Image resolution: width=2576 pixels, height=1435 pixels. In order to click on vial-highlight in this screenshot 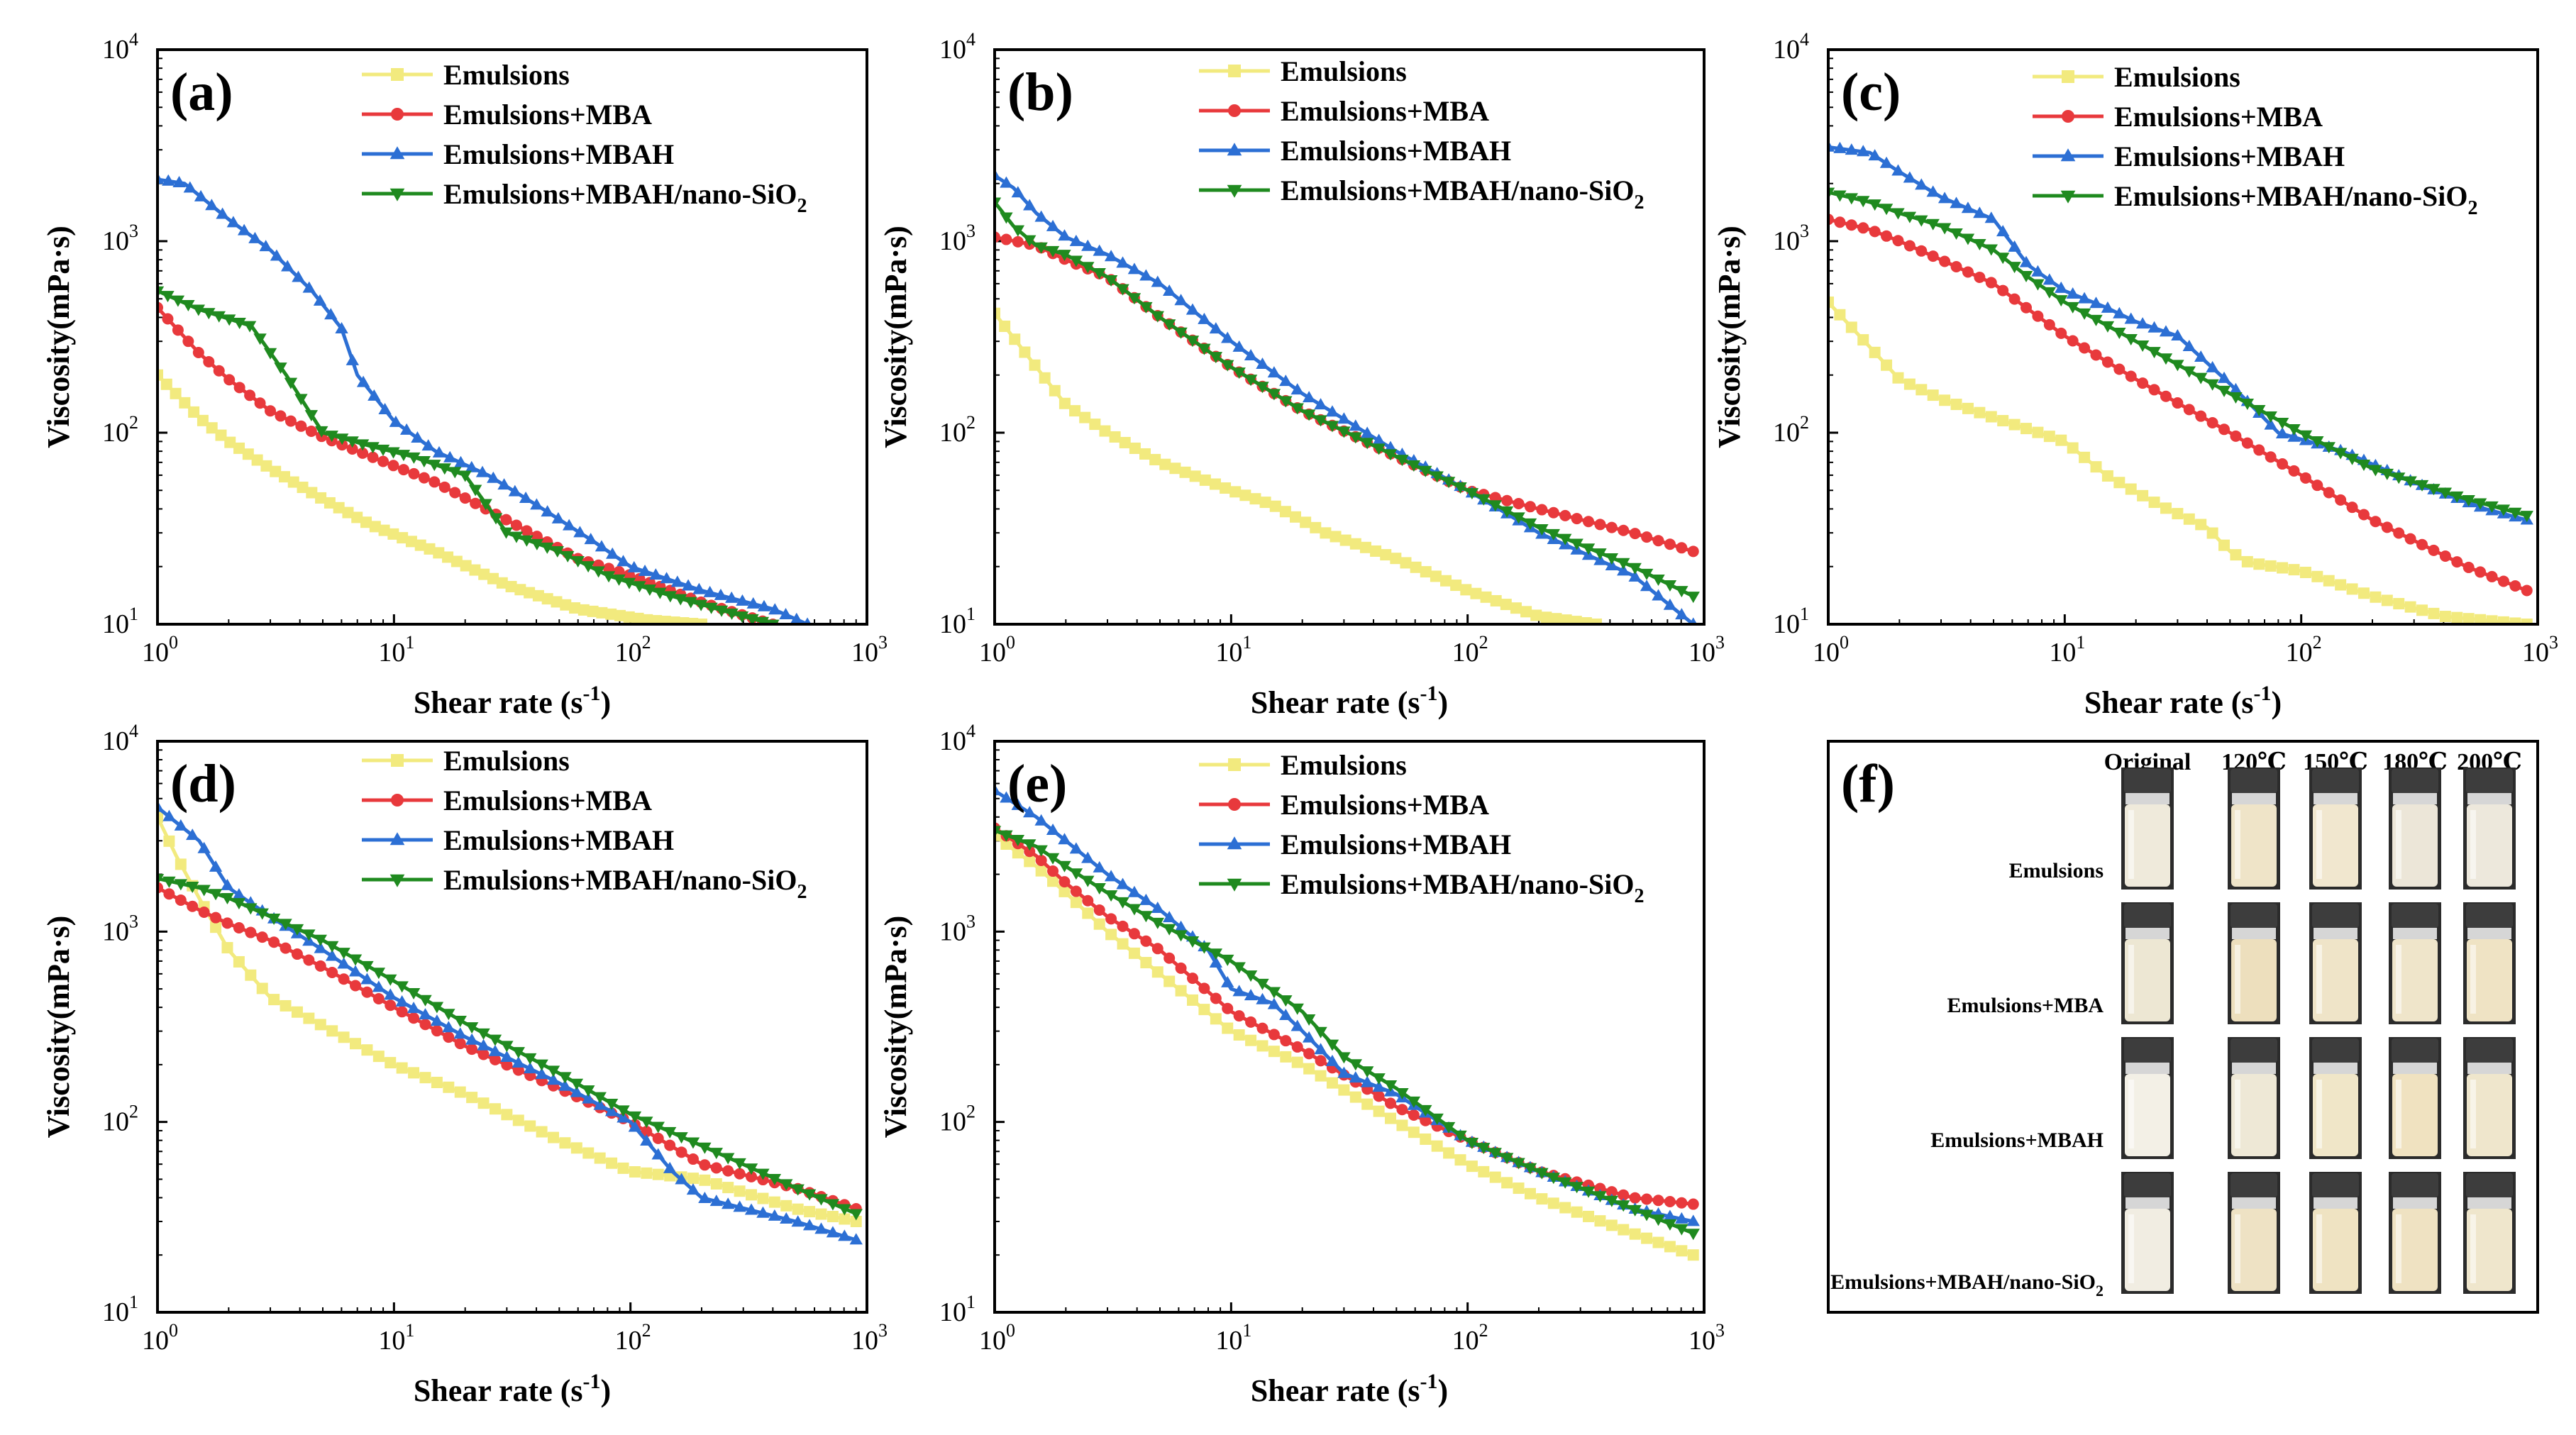, I will do `click(2319, 844)`.